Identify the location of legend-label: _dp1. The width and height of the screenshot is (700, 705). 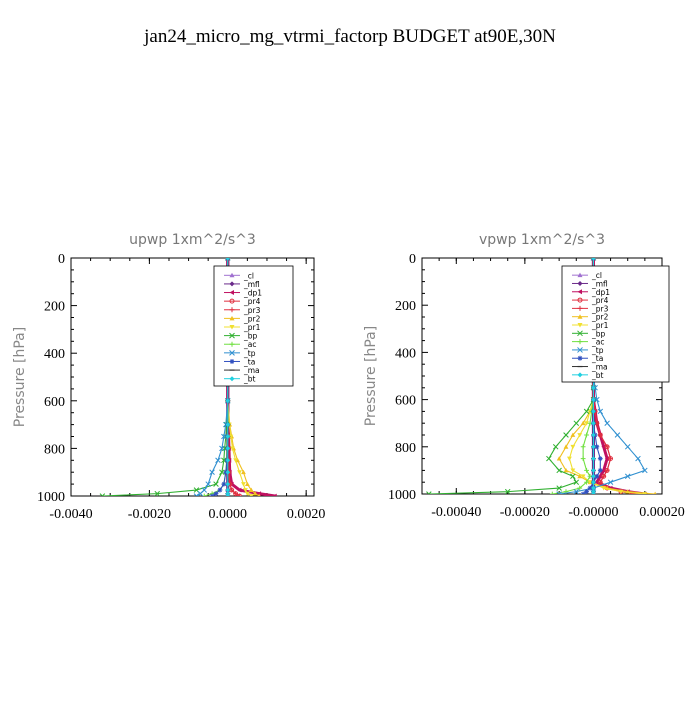
(600, 292).